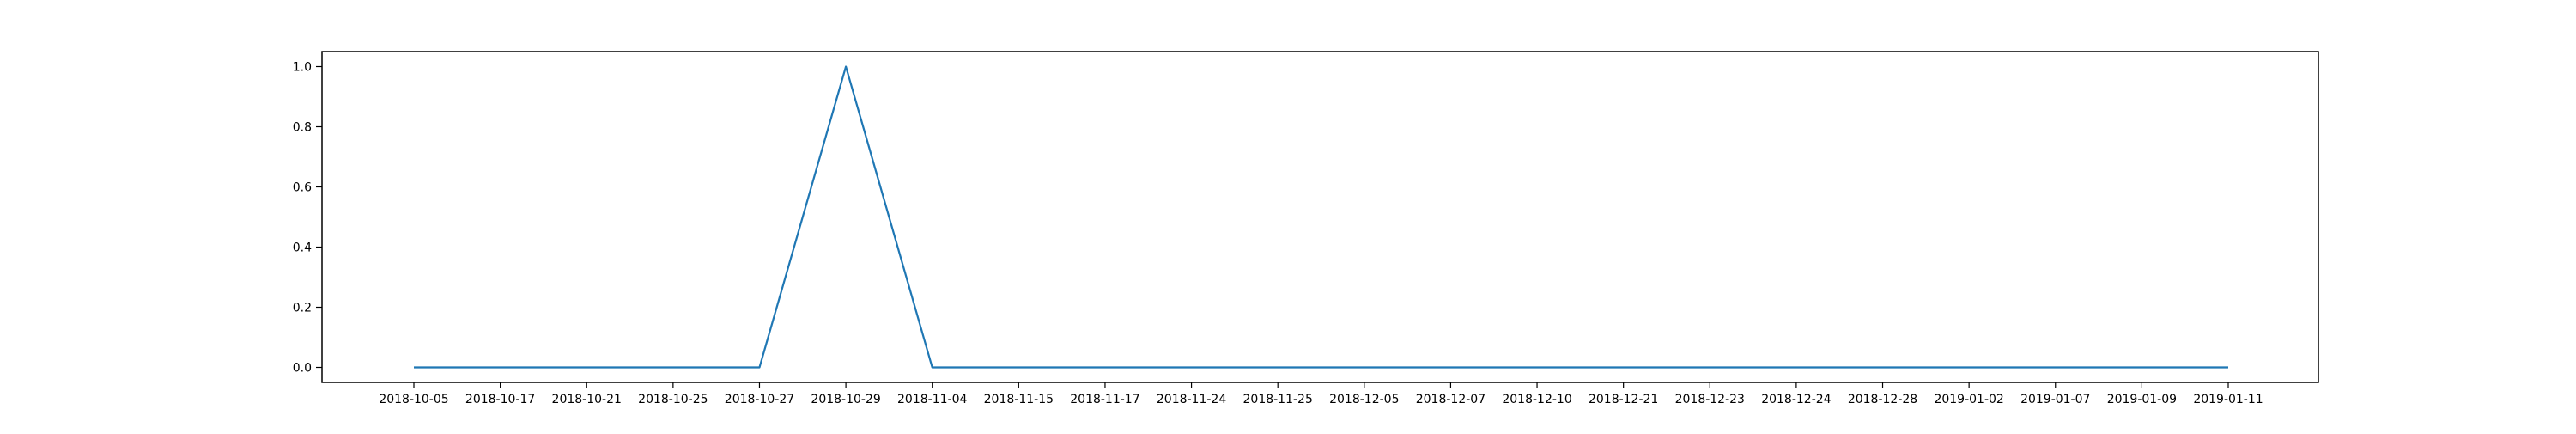 The image size is (2576, 434). I want to click on y-tick-label: 0.8, so click(302, 128).